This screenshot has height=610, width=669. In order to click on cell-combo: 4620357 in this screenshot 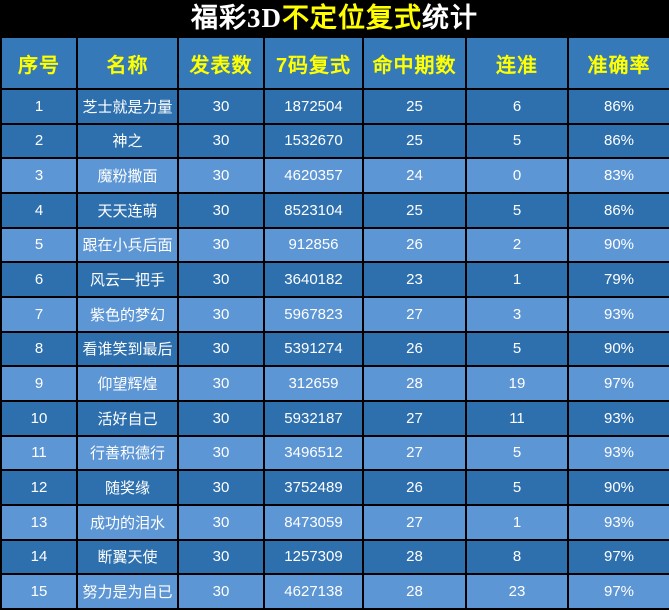, I will do `click(313, 175)`.